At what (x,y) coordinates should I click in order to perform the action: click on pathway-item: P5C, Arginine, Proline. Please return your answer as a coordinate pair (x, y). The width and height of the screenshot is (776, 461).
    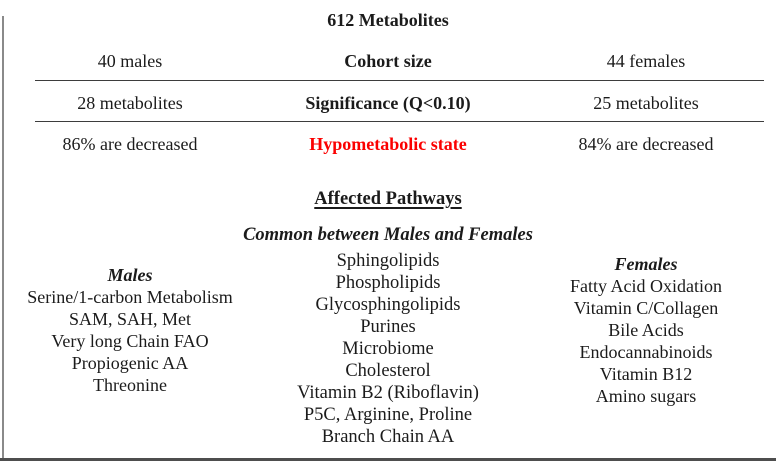
    Looking at the image, I should click on (388, 415).